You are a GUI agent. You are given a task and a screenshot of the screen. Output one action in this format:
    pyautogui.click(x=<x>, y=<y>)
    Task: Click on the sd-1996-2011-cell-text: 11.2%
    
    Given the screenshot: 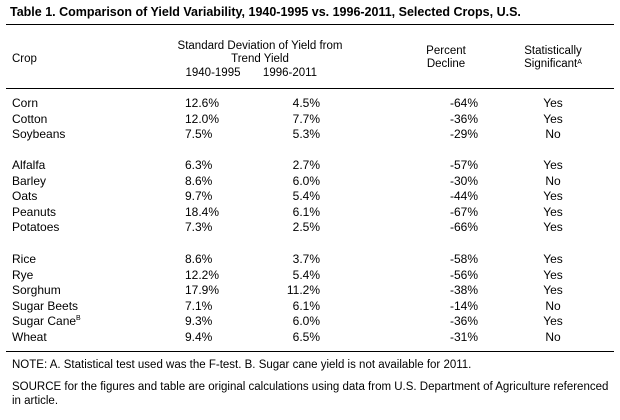 What is the action you would take?
    pyautogui.click(x=303, y=290)
    